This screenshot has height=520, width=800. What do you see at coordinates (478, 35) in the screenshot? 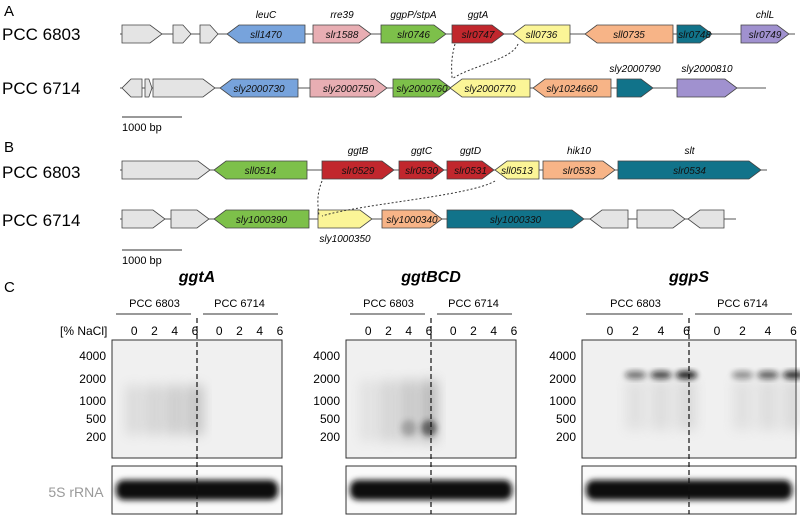
I see `gene-id-label: slr0747` at bounding box center [478, 35].